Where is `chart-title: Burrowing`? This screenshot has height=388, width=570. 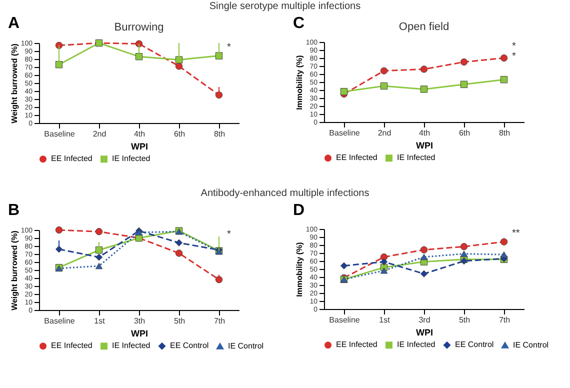
chart-title: Burrowing is located at coordinates (139, 28).